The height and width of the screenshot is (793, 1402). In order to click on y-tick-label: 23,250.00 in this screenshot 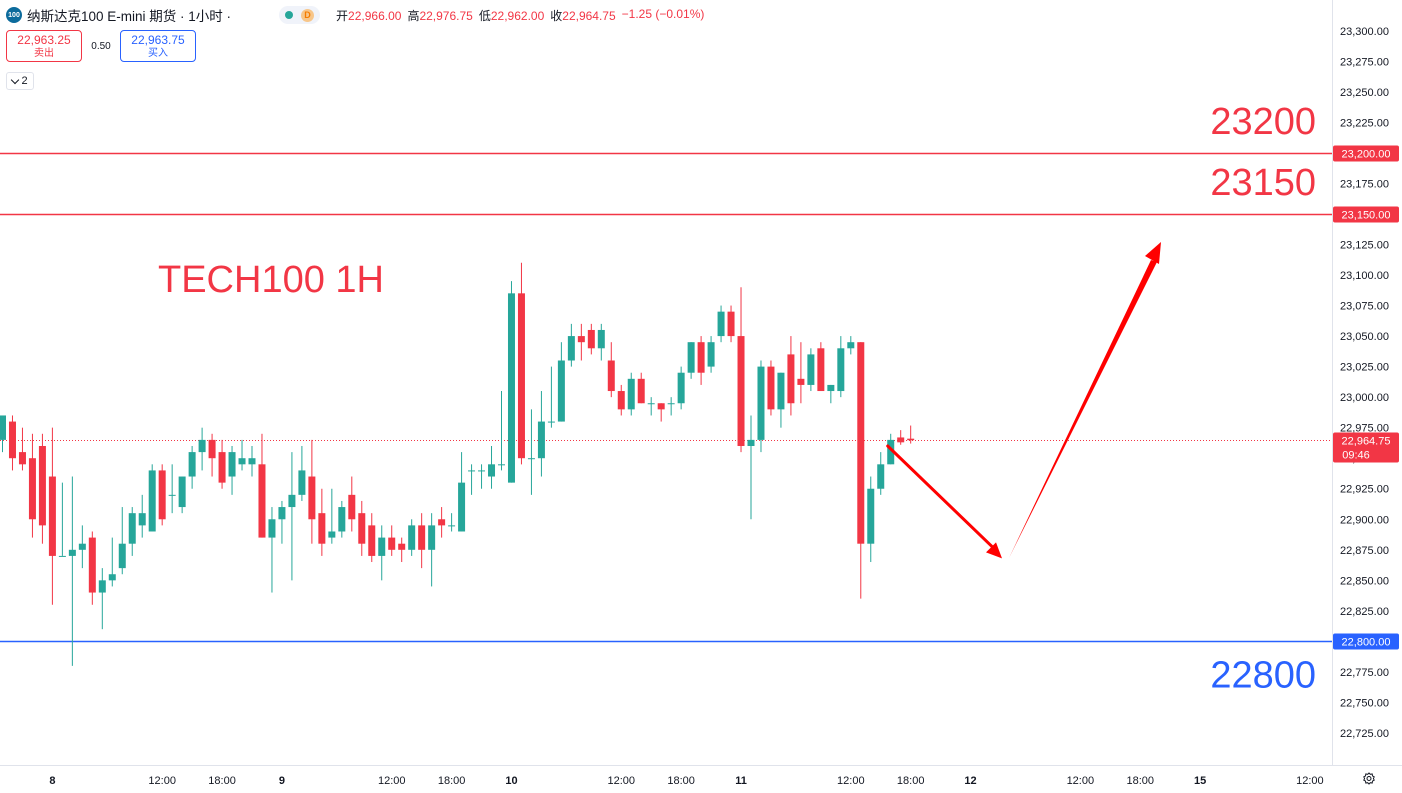, I will do `click(1364, 93)`.